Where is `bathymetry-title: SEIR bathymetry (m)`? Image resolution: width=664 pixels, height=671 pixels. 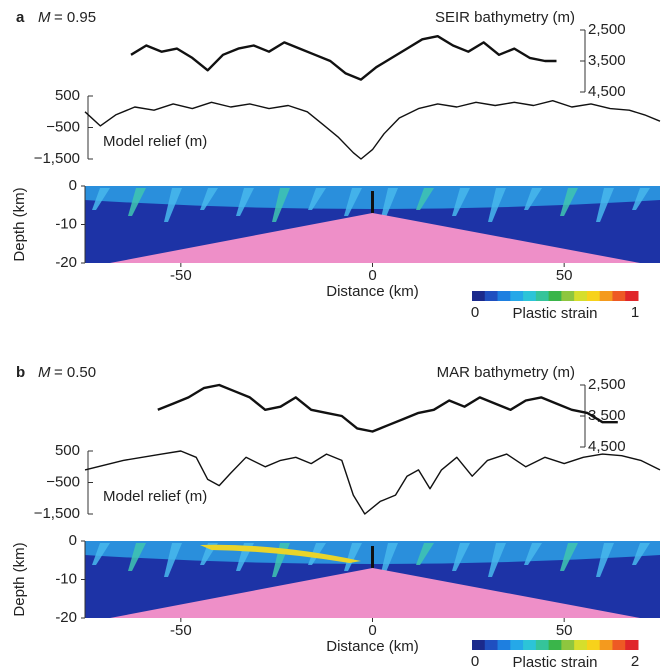 bathymetry-title: SEIR bathymetry (m) is located at coordinates (505, 17).